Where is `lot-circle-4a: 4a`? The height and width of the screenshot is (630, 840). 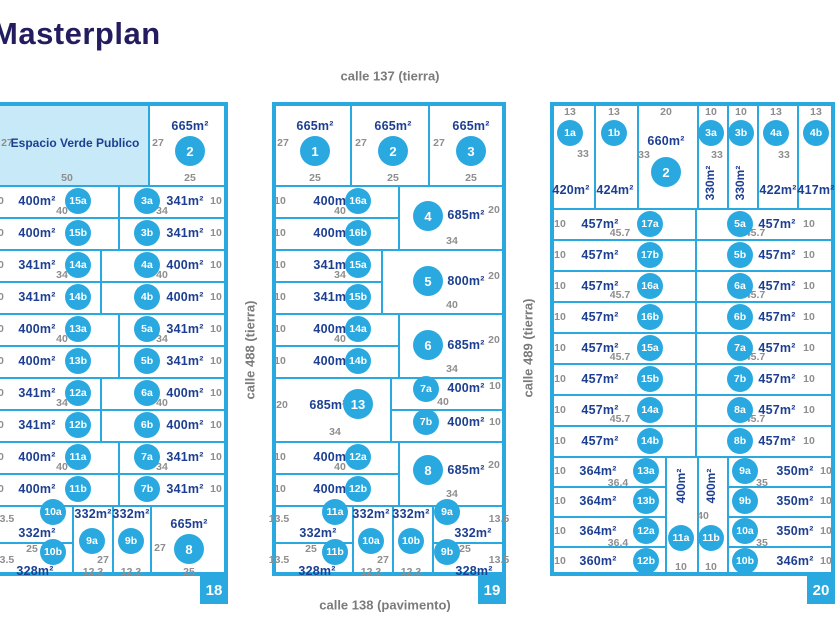 lot-circle-4a: 4a is located at coordinates (147, 265).